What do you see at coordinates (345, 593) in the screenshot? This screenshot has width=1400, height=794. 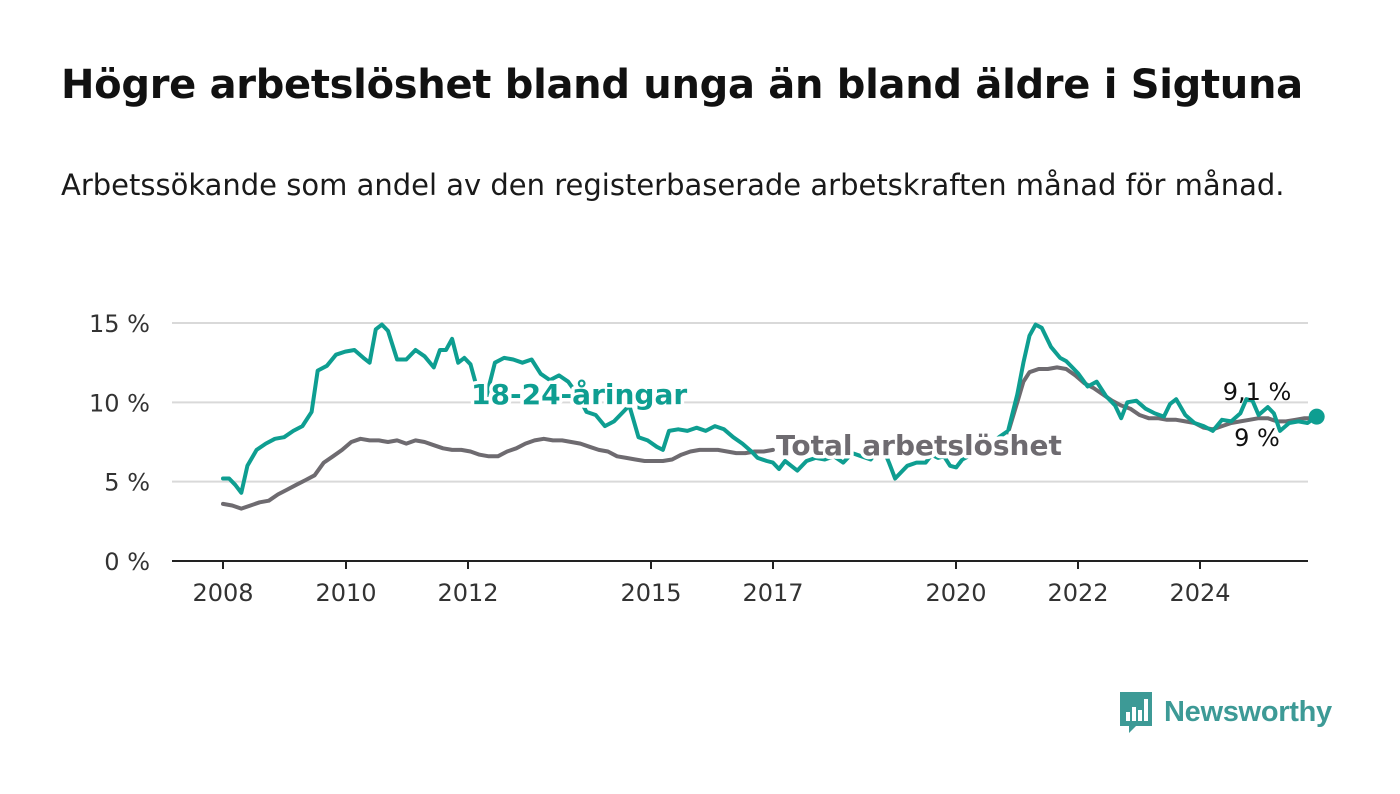 I see `x-tick-label: 2010` at bounding box center [345, 593].